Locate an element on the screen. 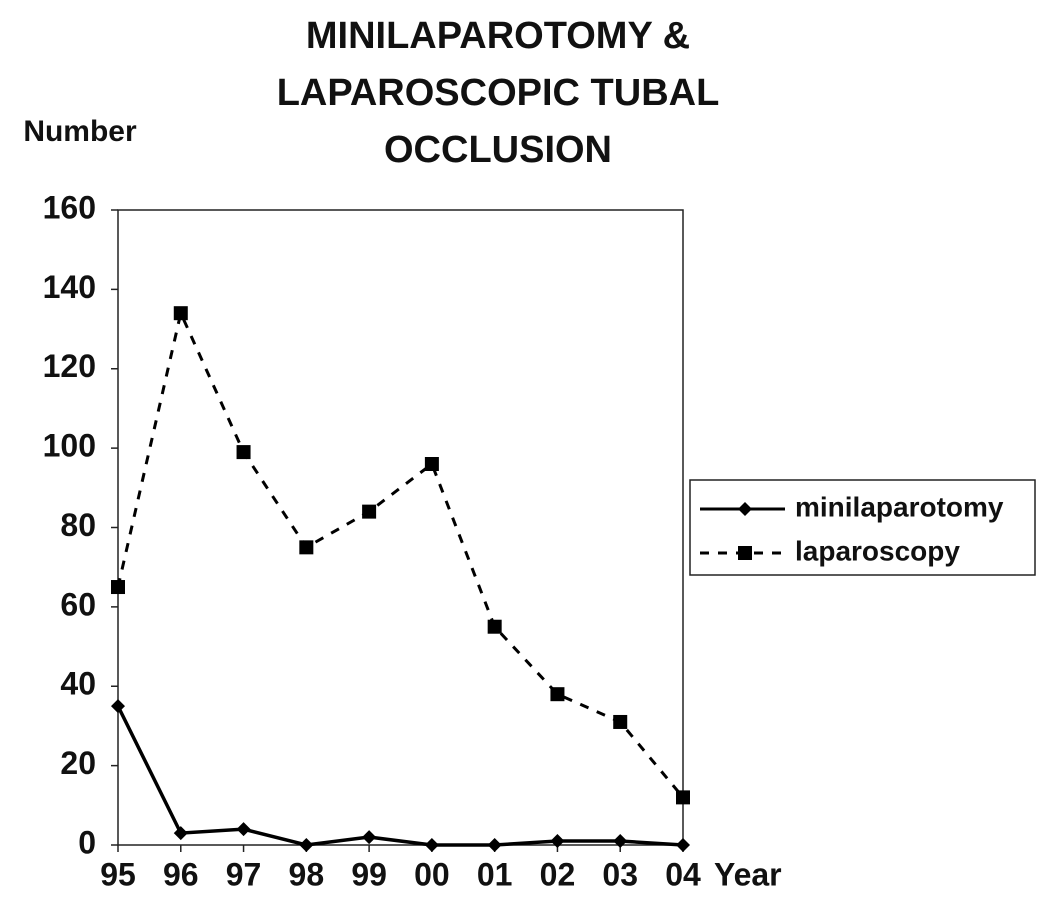  x-tick-label: 03 is located at coordinates (620, 874).